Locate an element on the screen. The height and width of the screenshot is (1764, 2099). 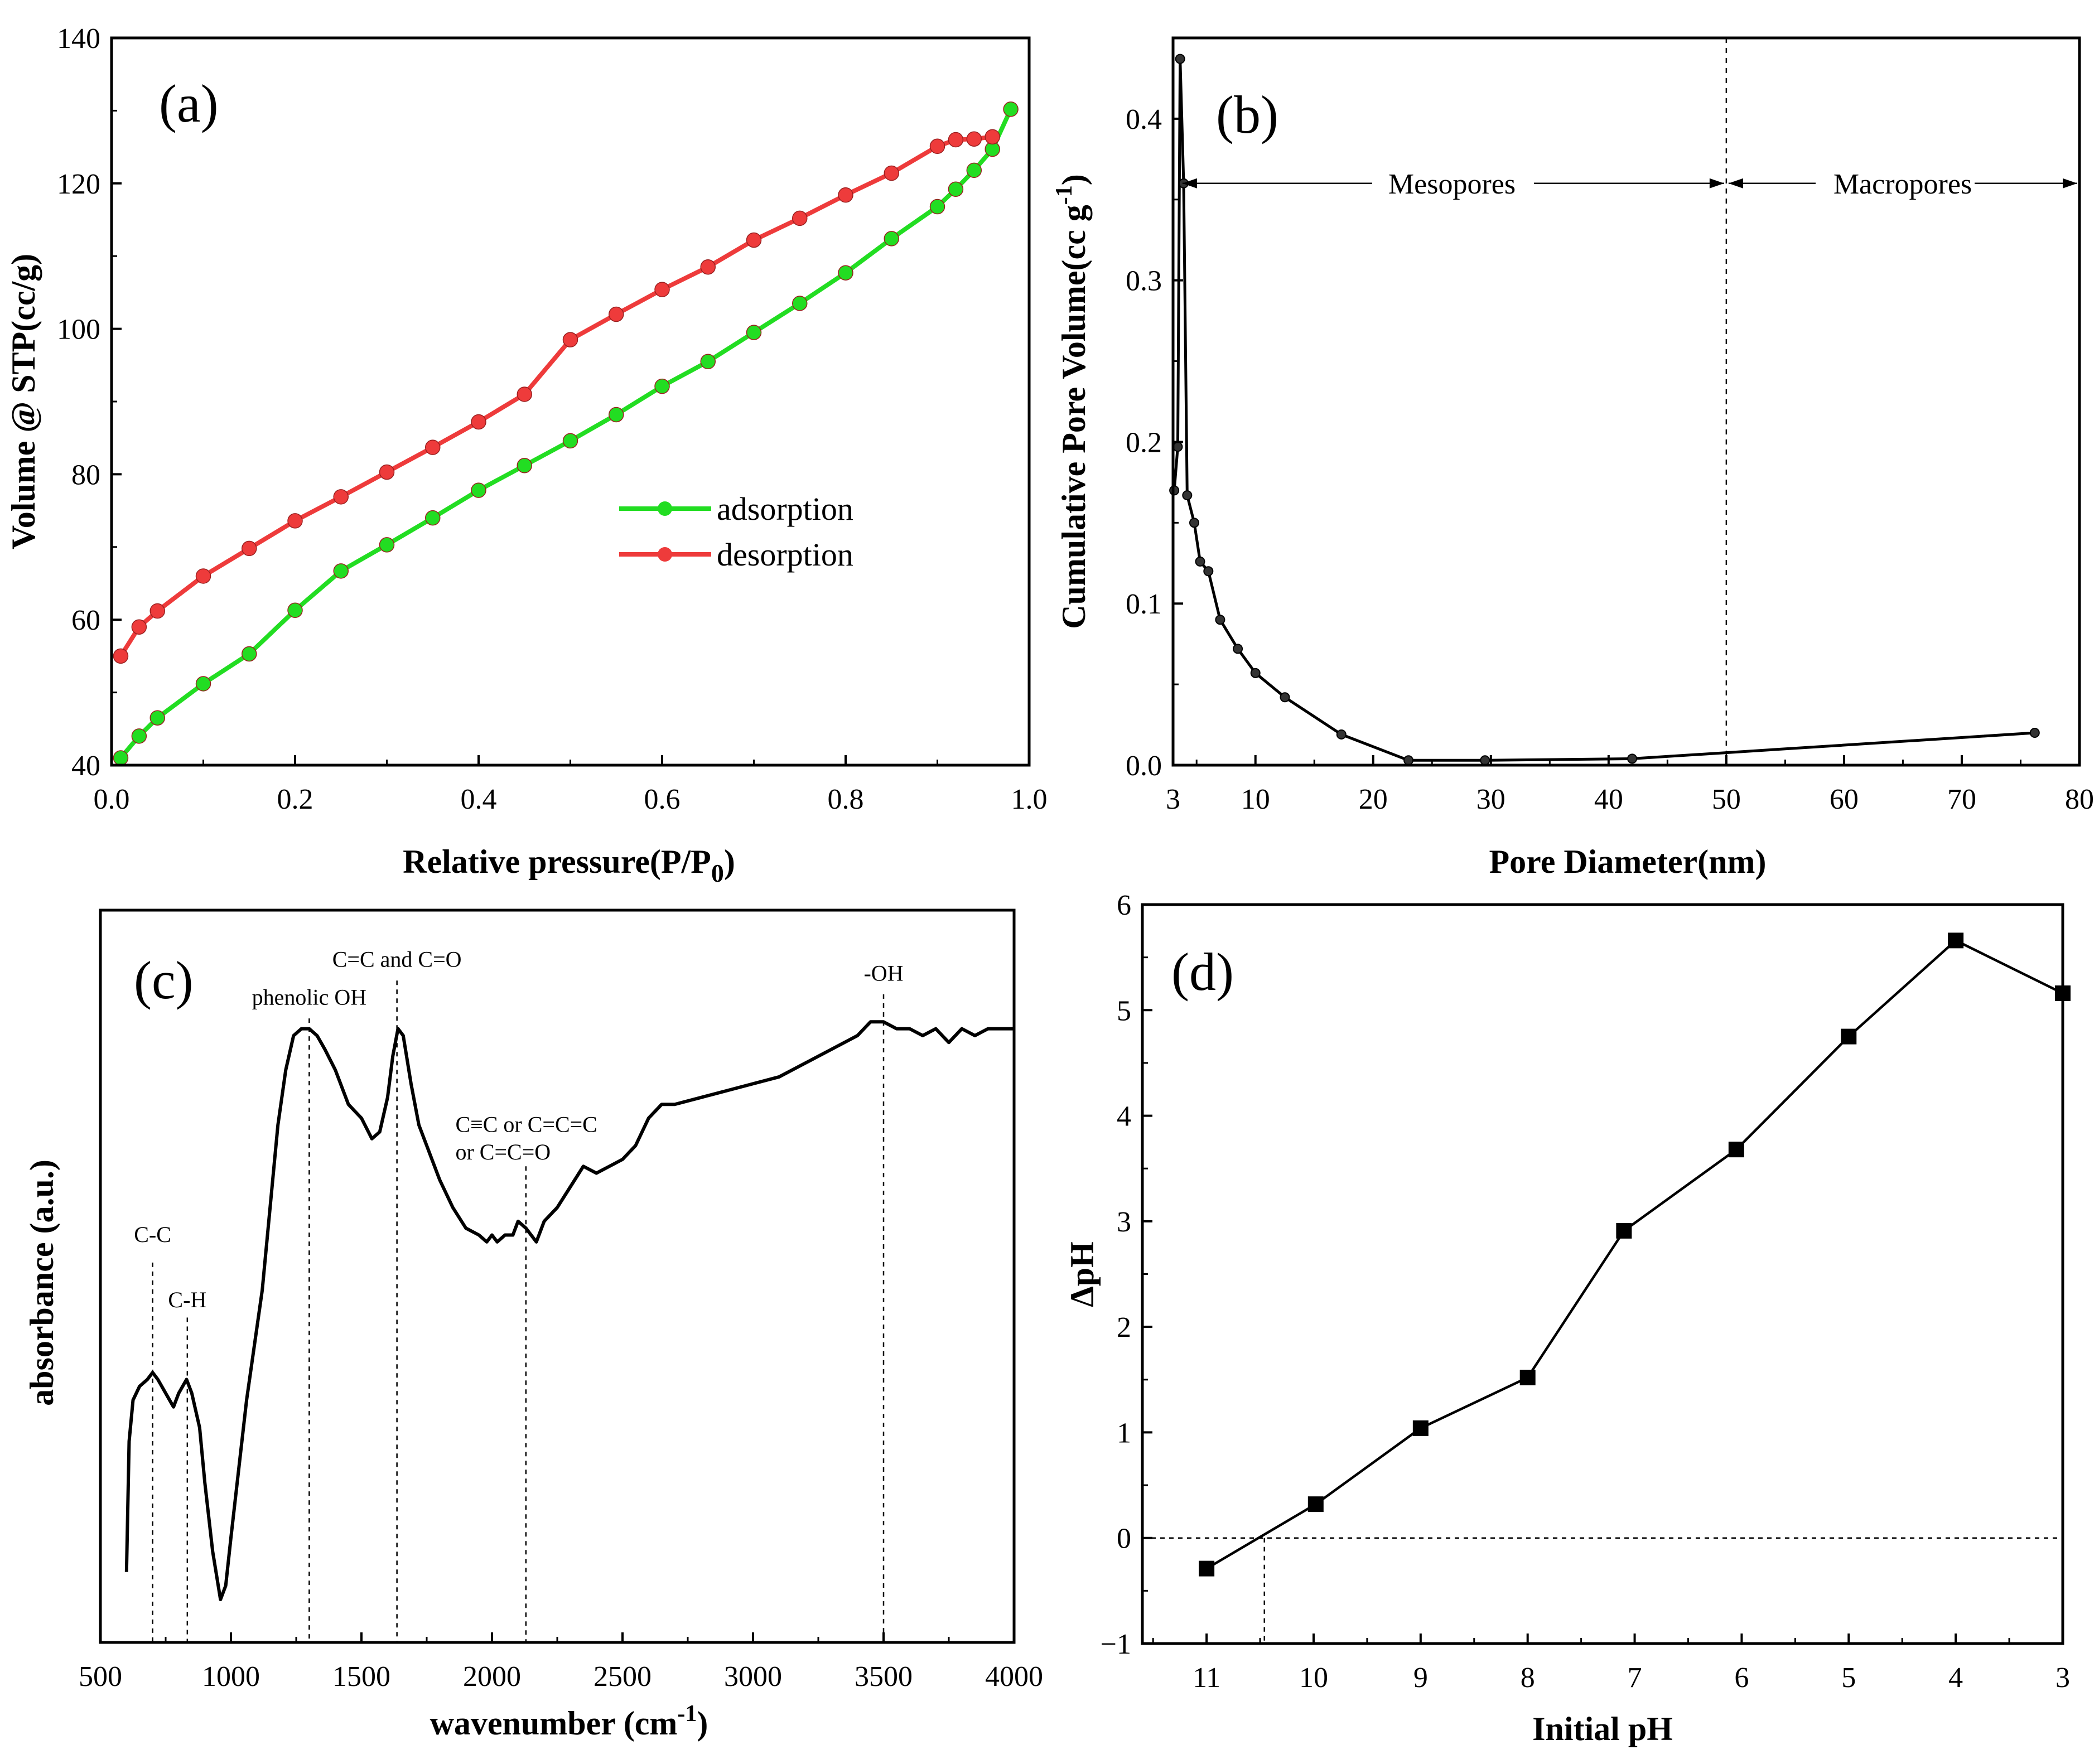
panel-d-label: (d) is located at coordinates (1202, 972).